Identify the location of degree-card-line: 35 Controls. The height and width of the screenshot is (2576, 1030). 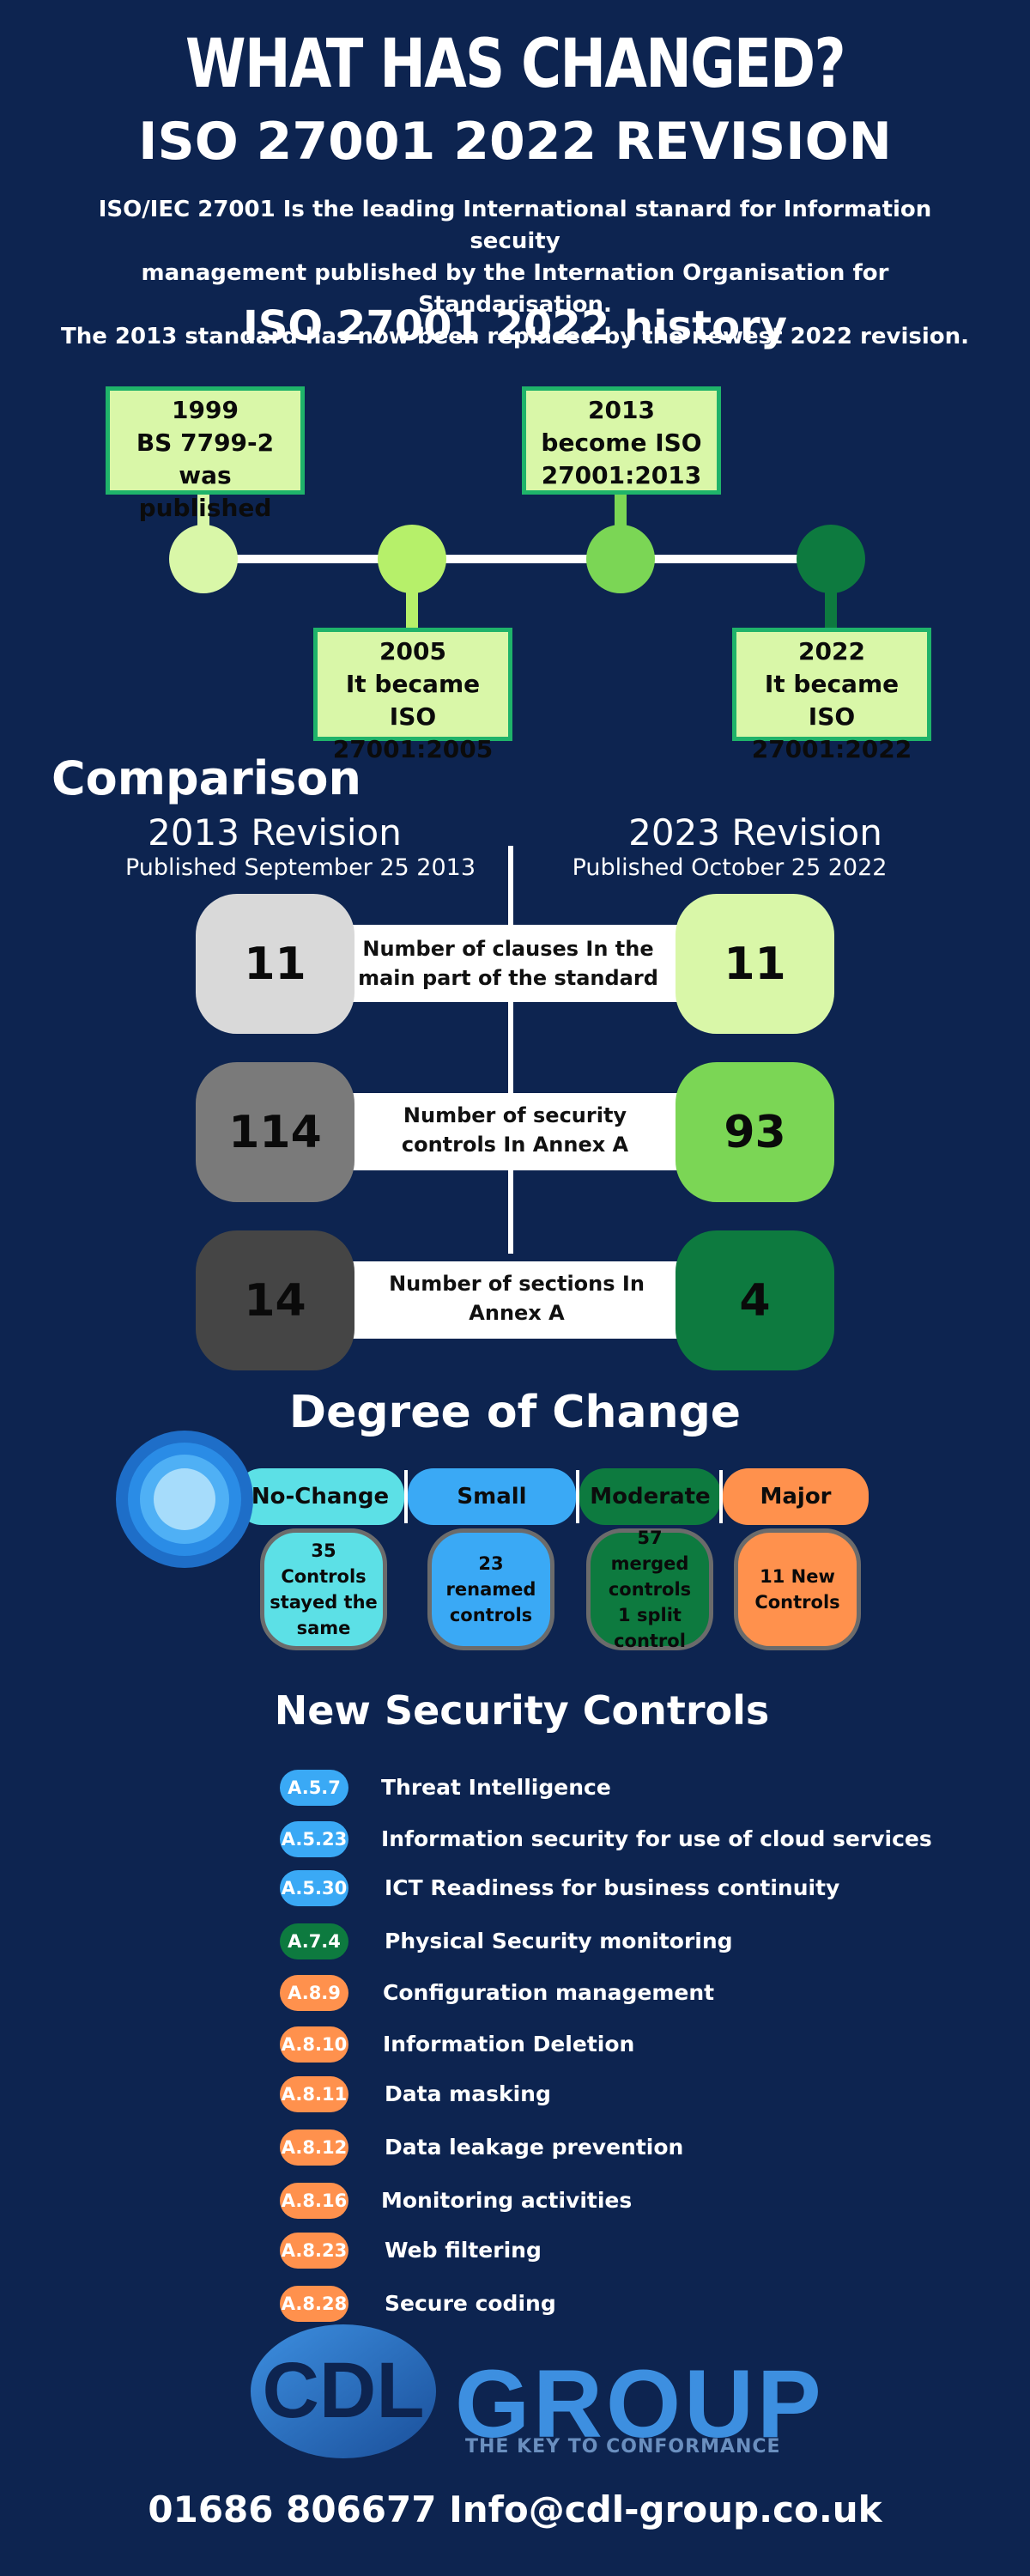
(324, 1564).